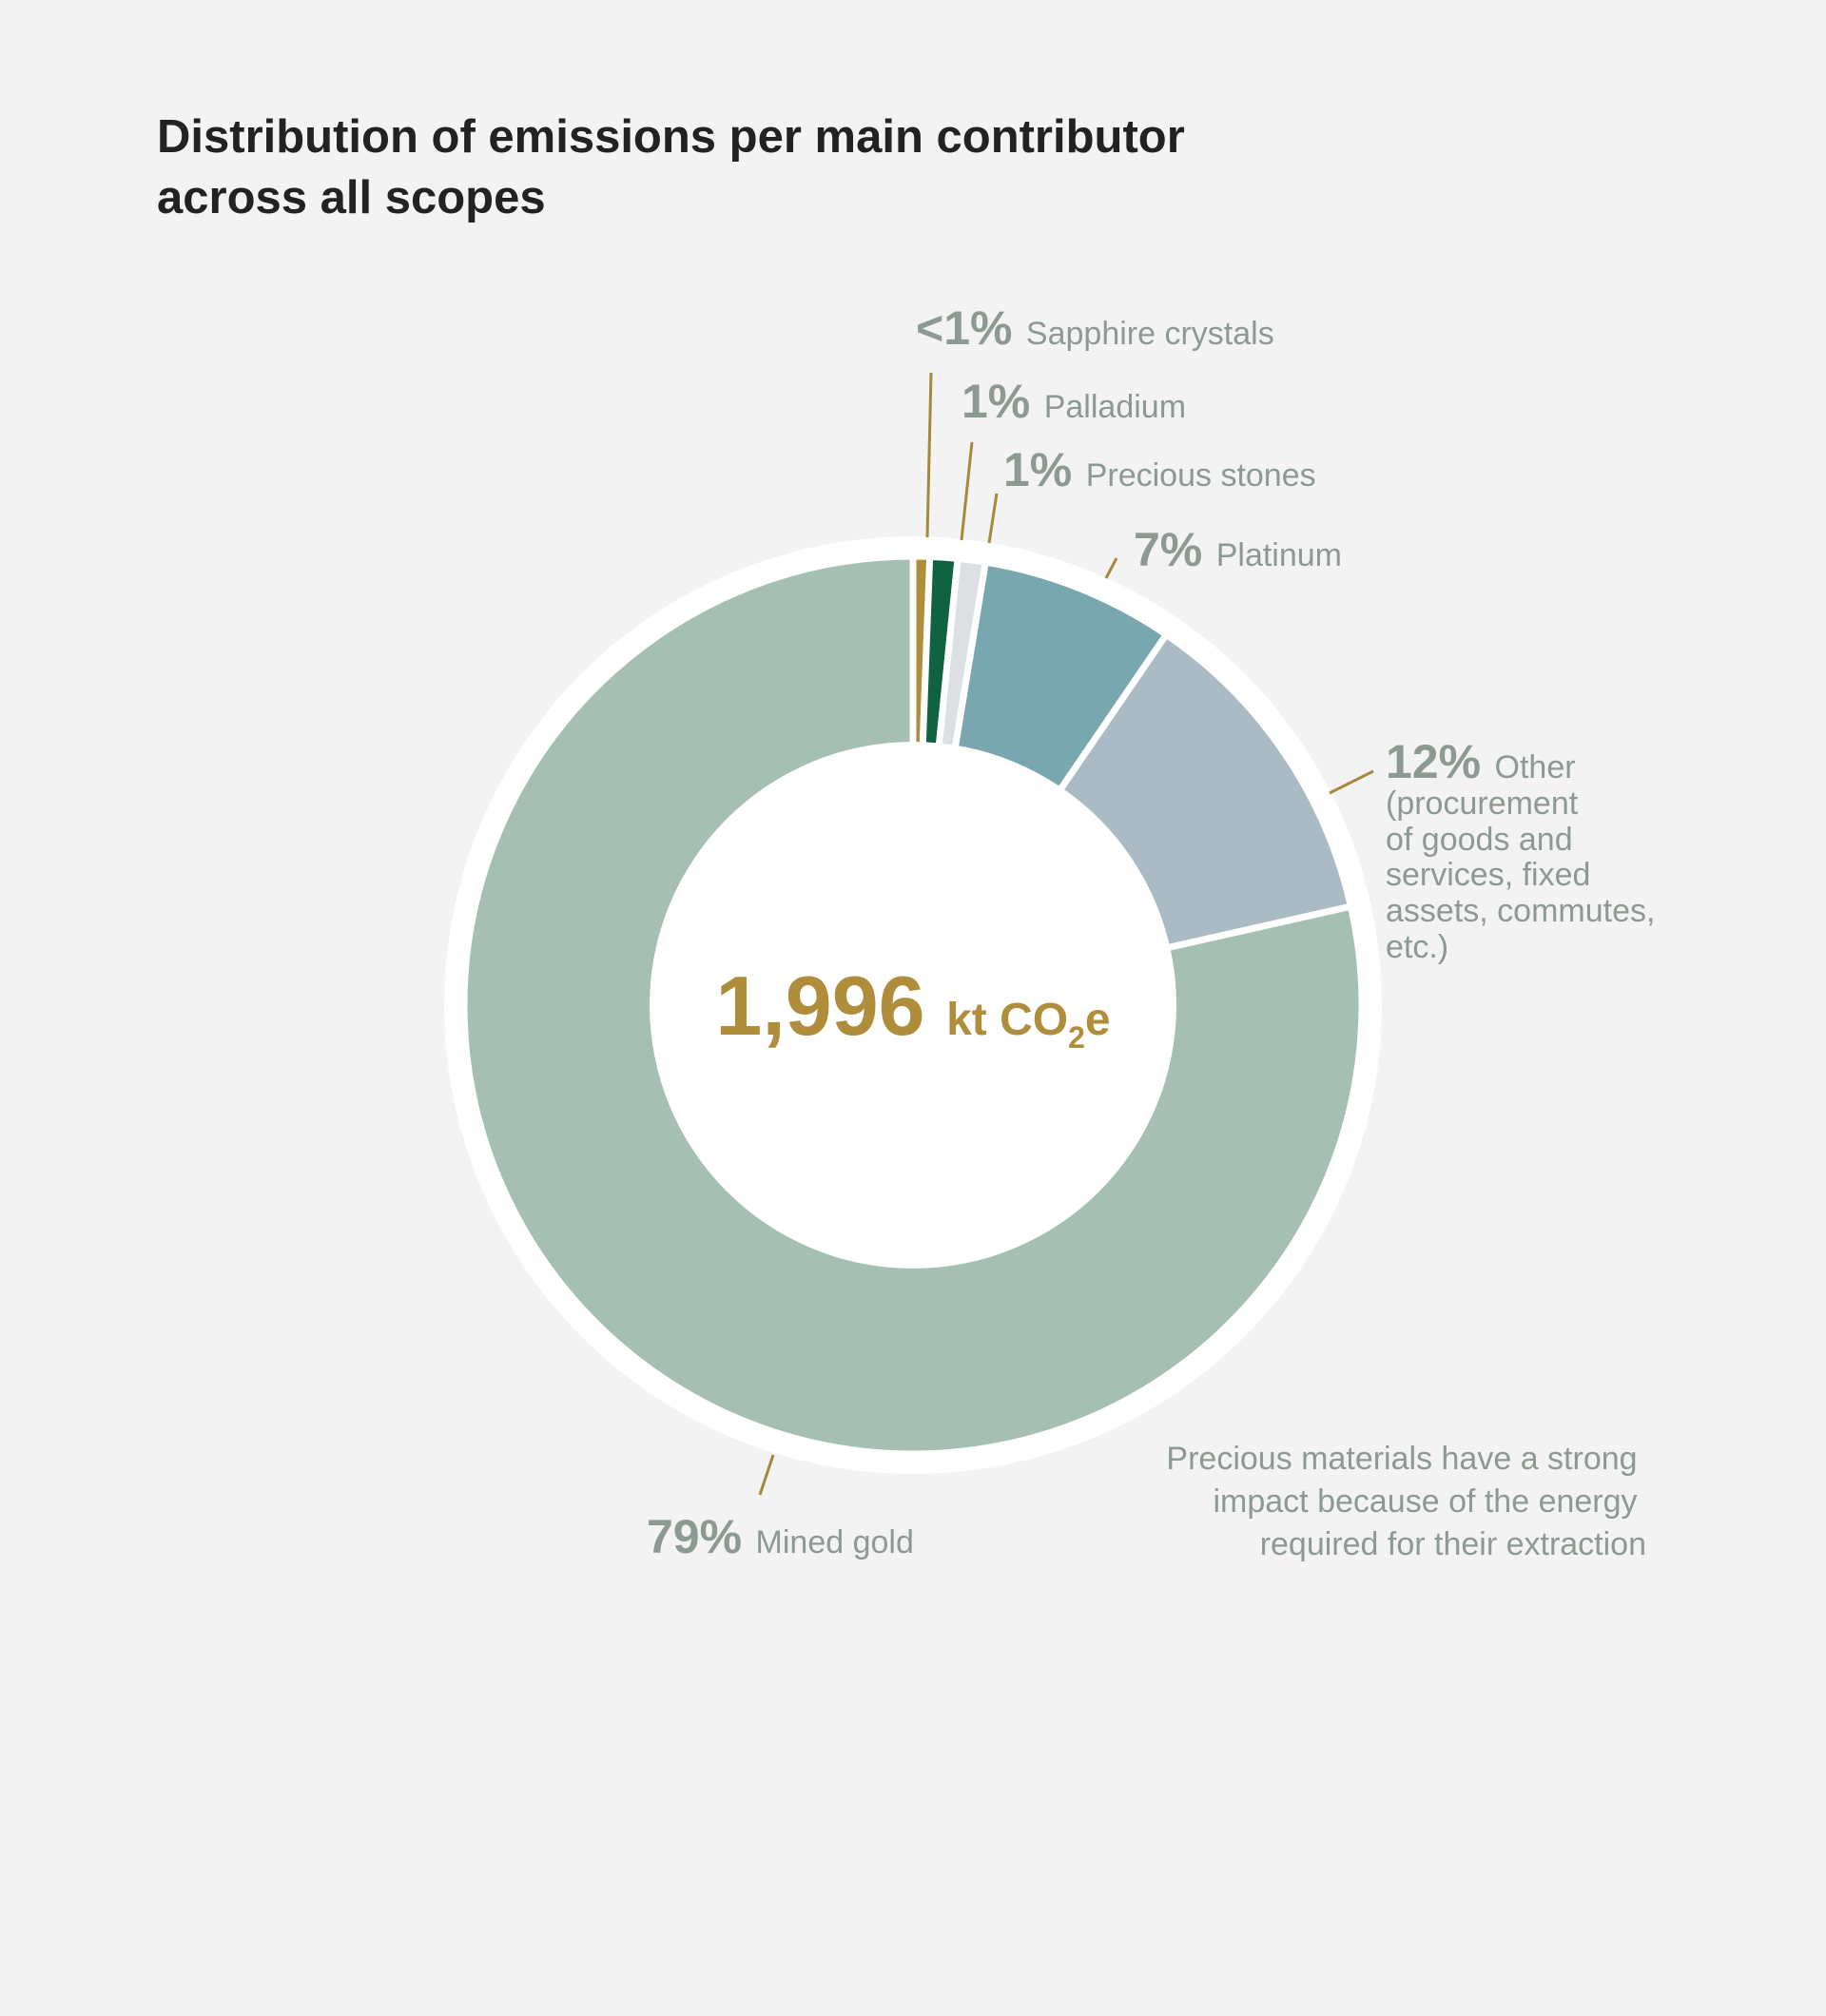 Image resolution: width=1826 pixels, height=2016 pixels. I want to click on name-platinum: Platinum, so click(1279, 555).